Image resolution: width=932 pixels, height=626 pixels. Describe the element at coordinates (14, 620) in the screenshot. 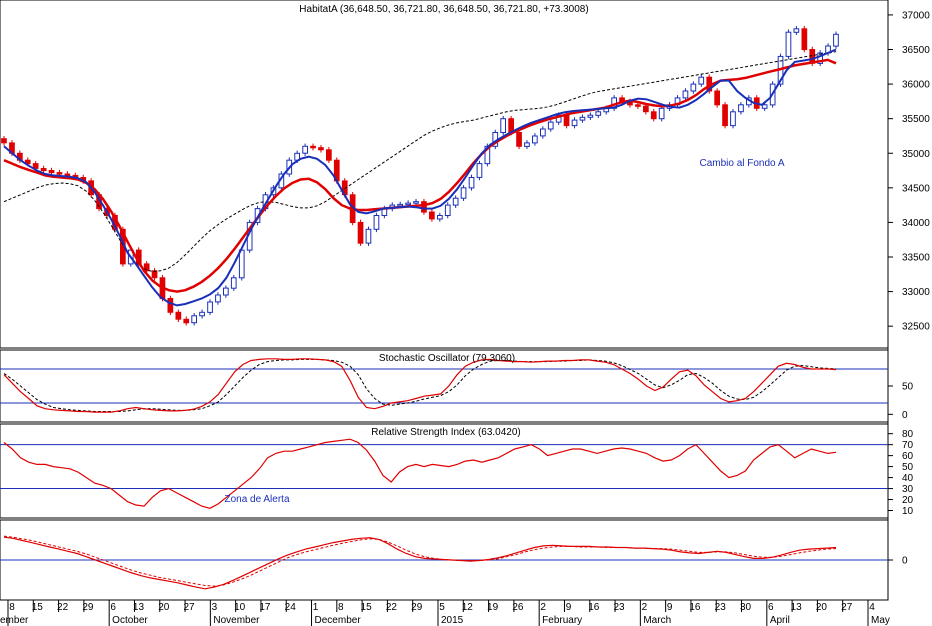

I see `x-month-label: ember` at that location.